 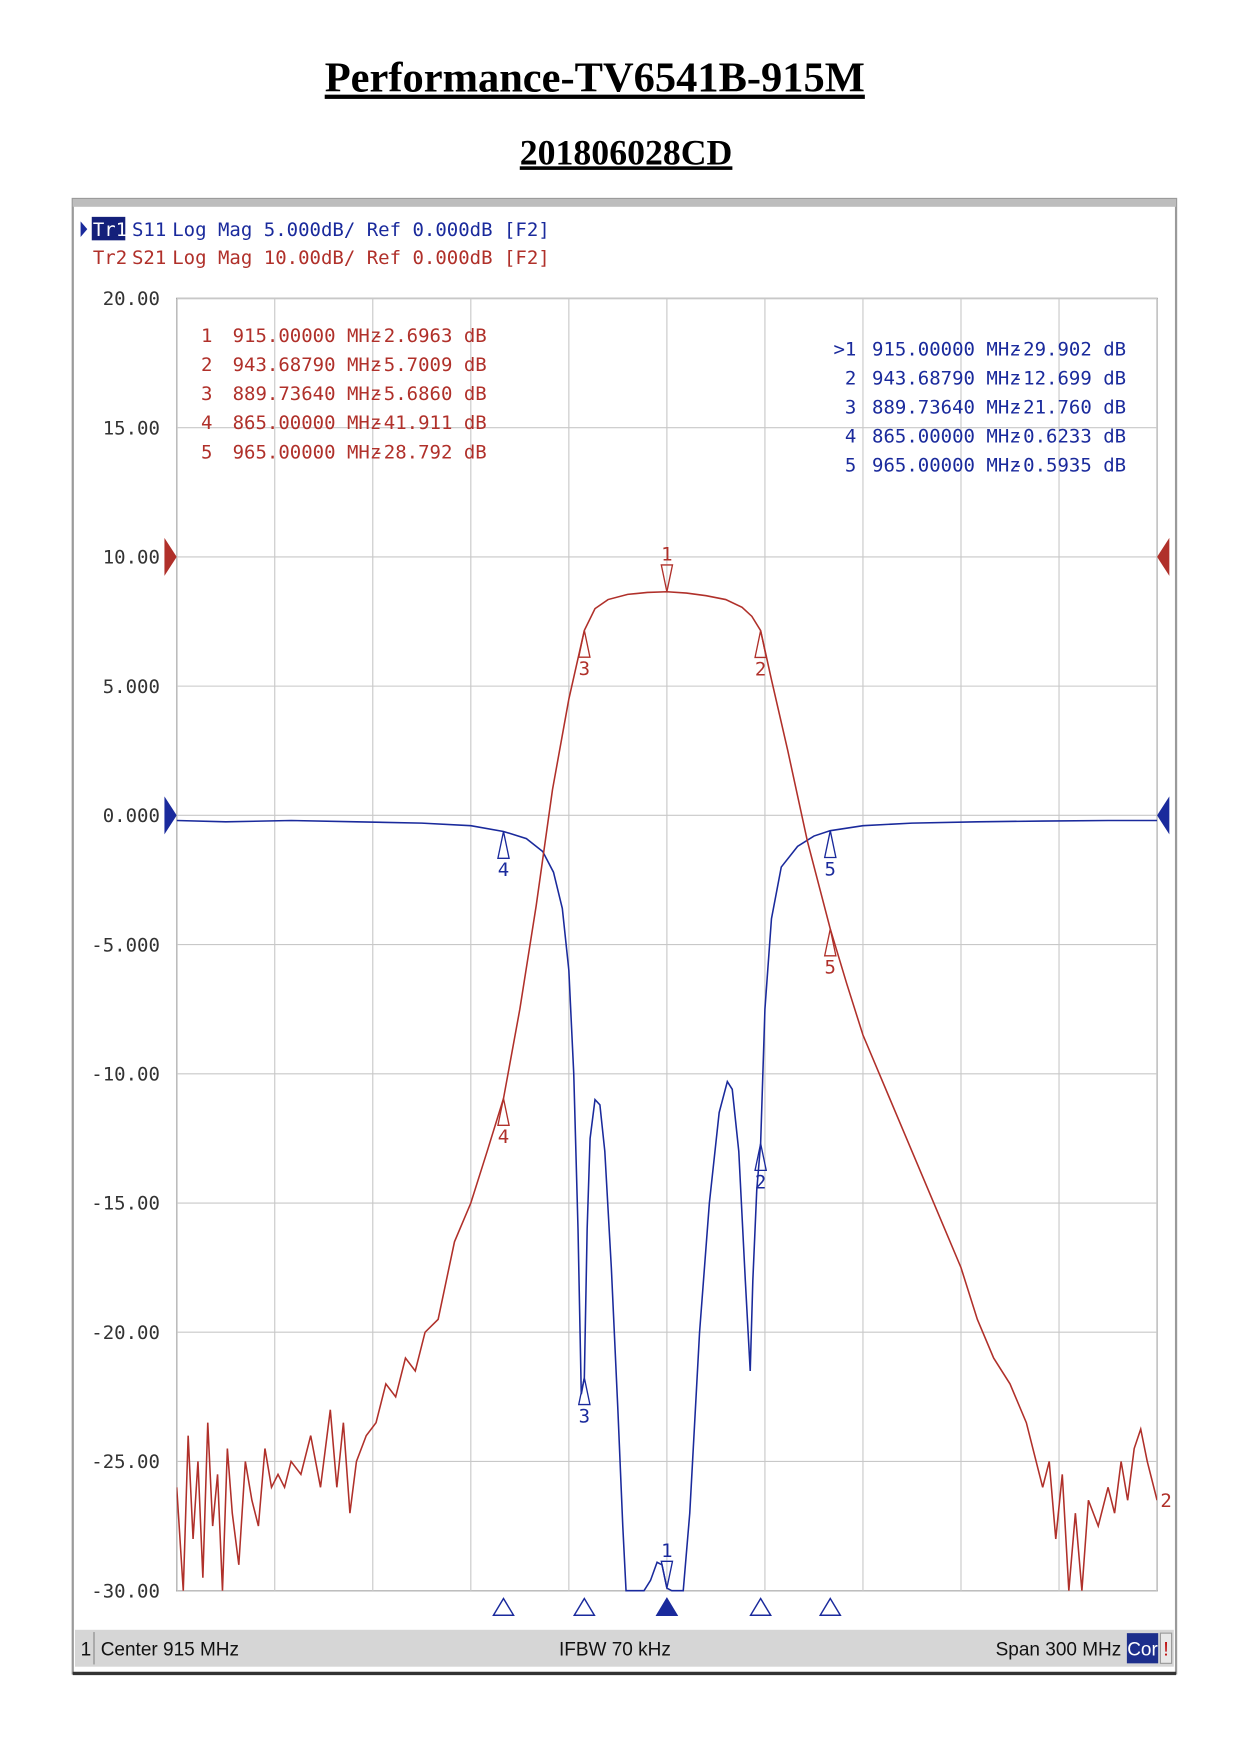 I want to click on y-tick-label: -5.000, so click(x=125, y=945).